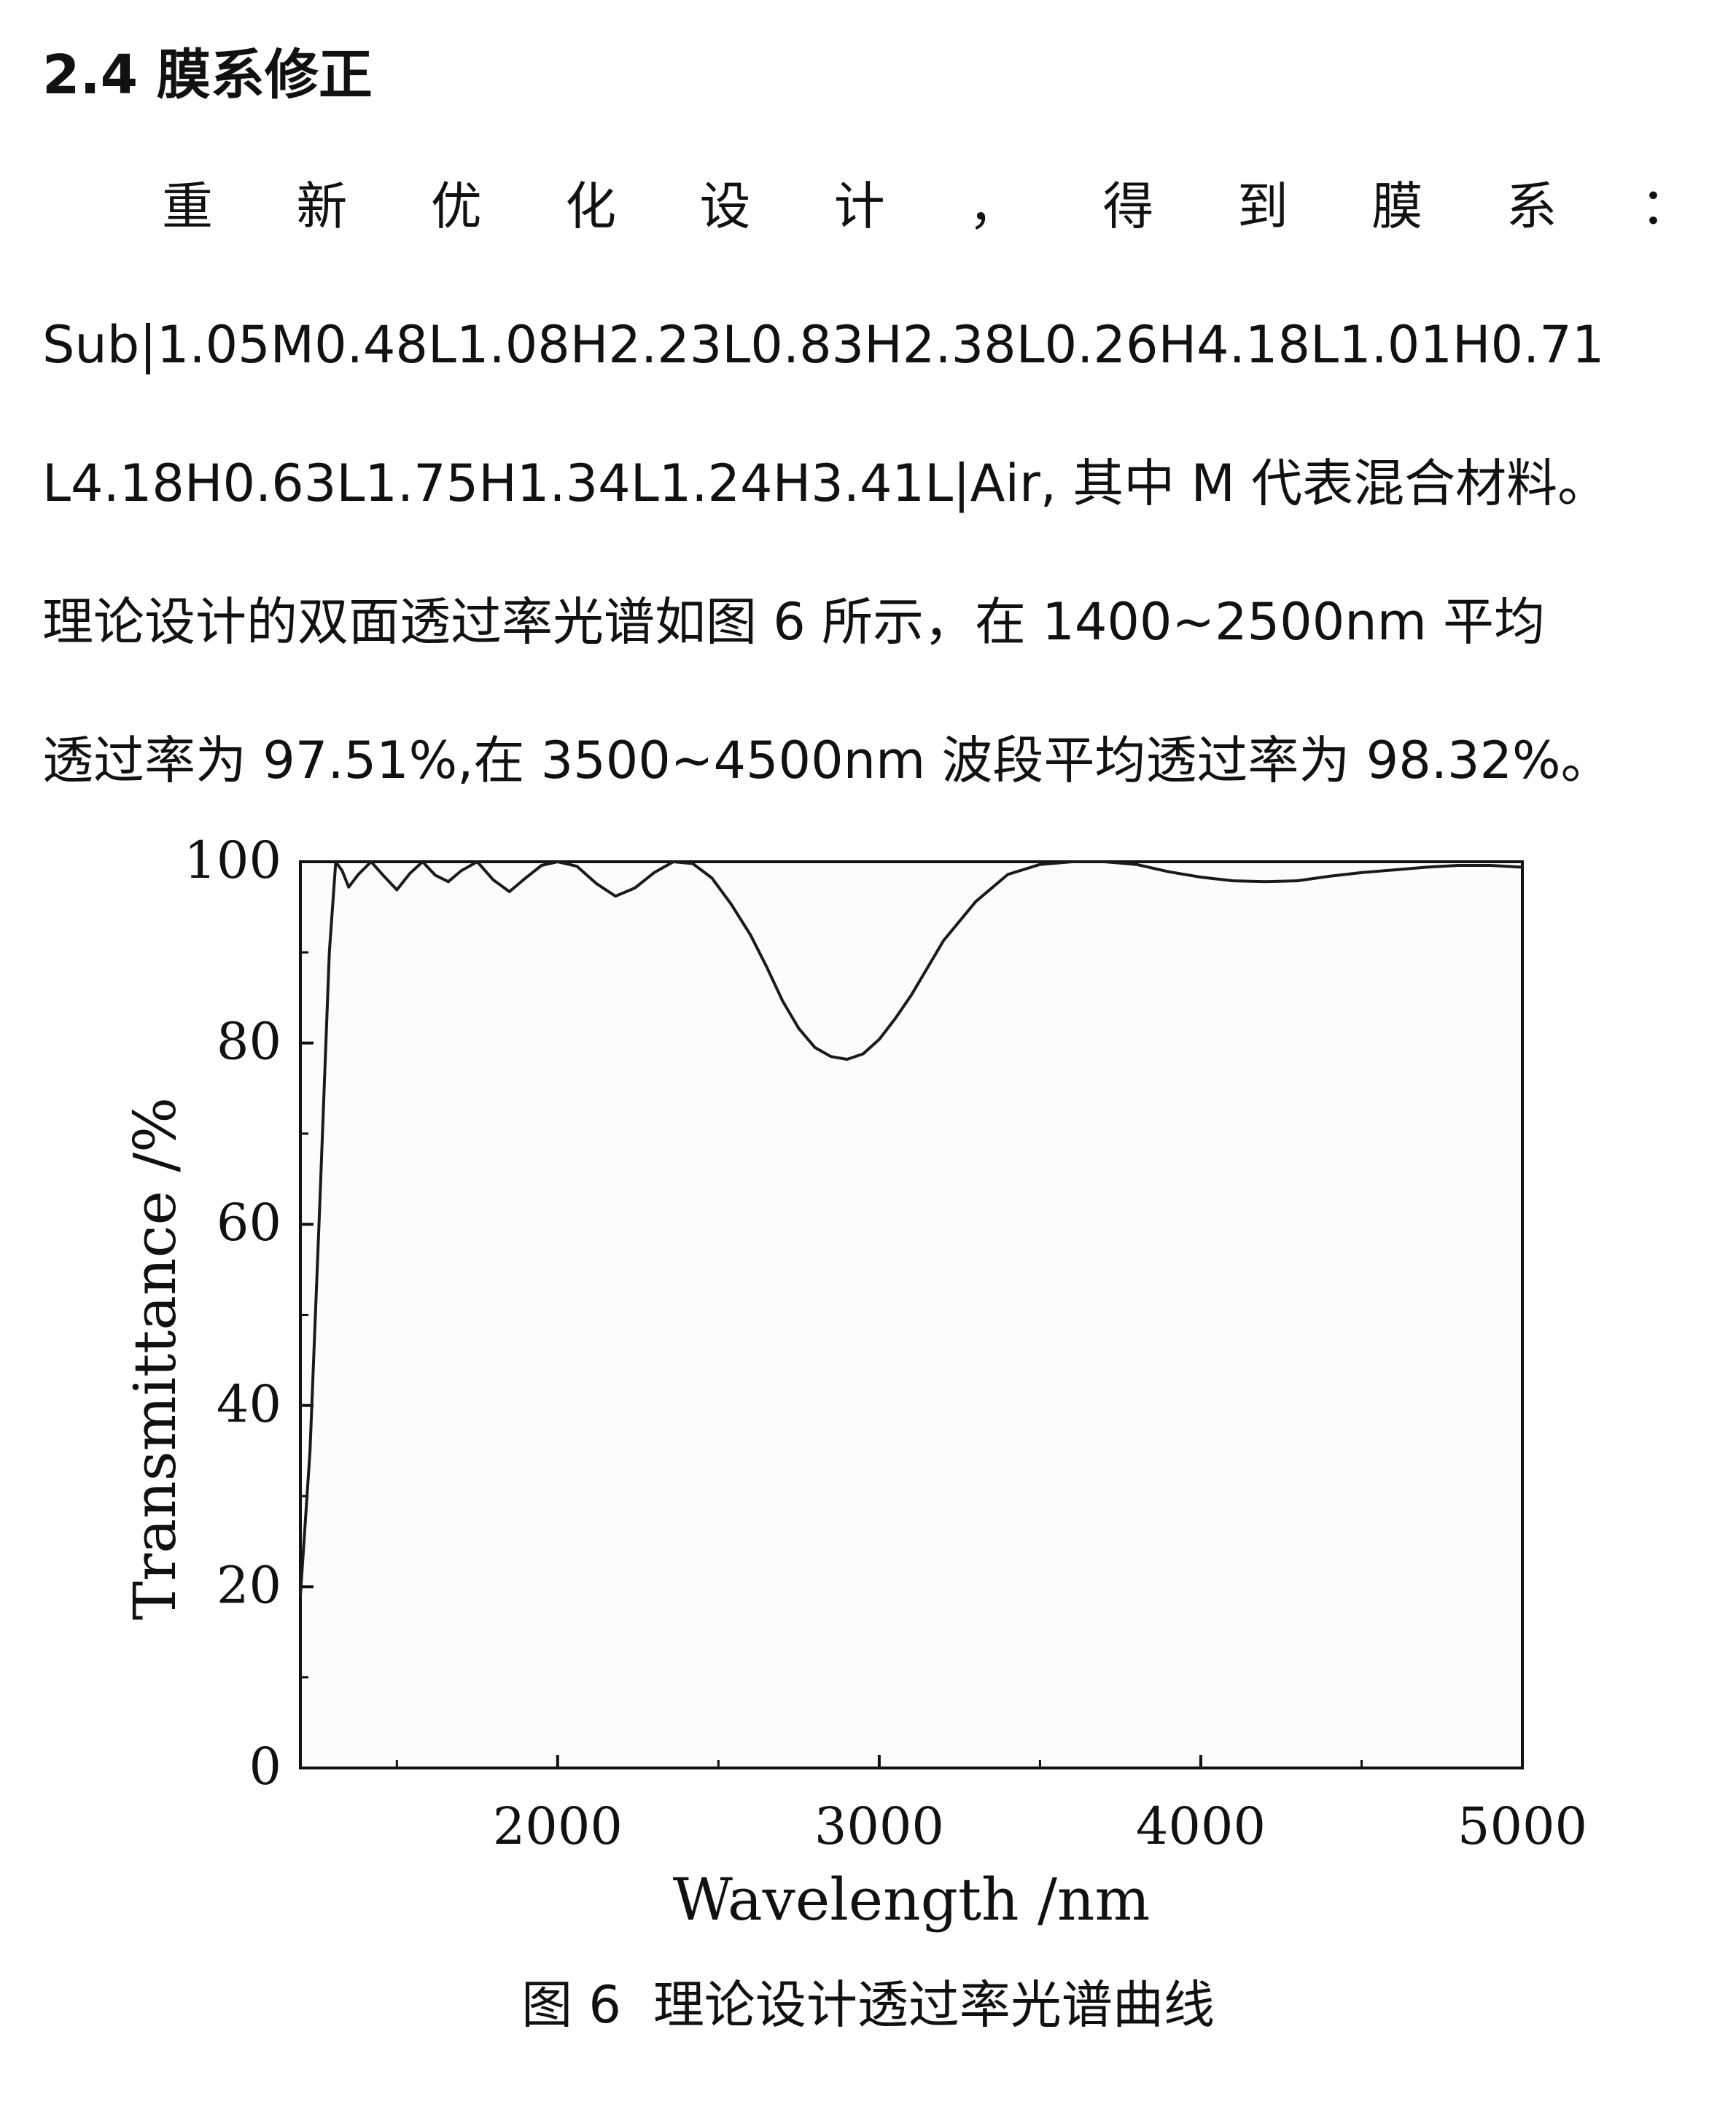  I want to click on paragraph-line-1-char: 新, so click(322, 206).